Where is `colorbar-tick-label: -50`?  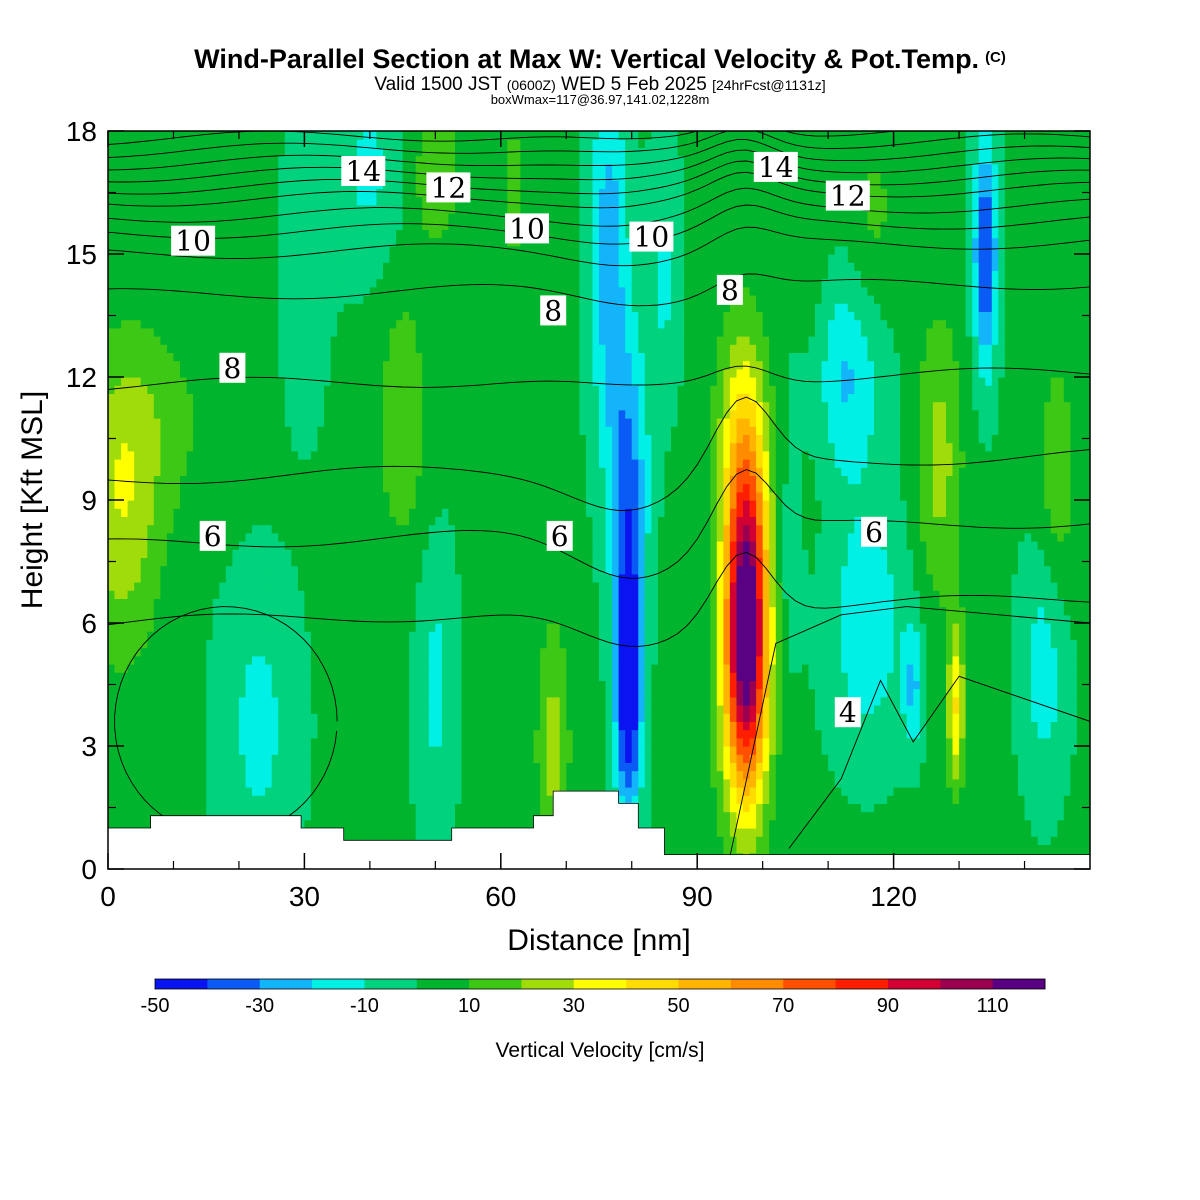
colorbar-tick-label: -50 is located at coordinates (155, 1006).